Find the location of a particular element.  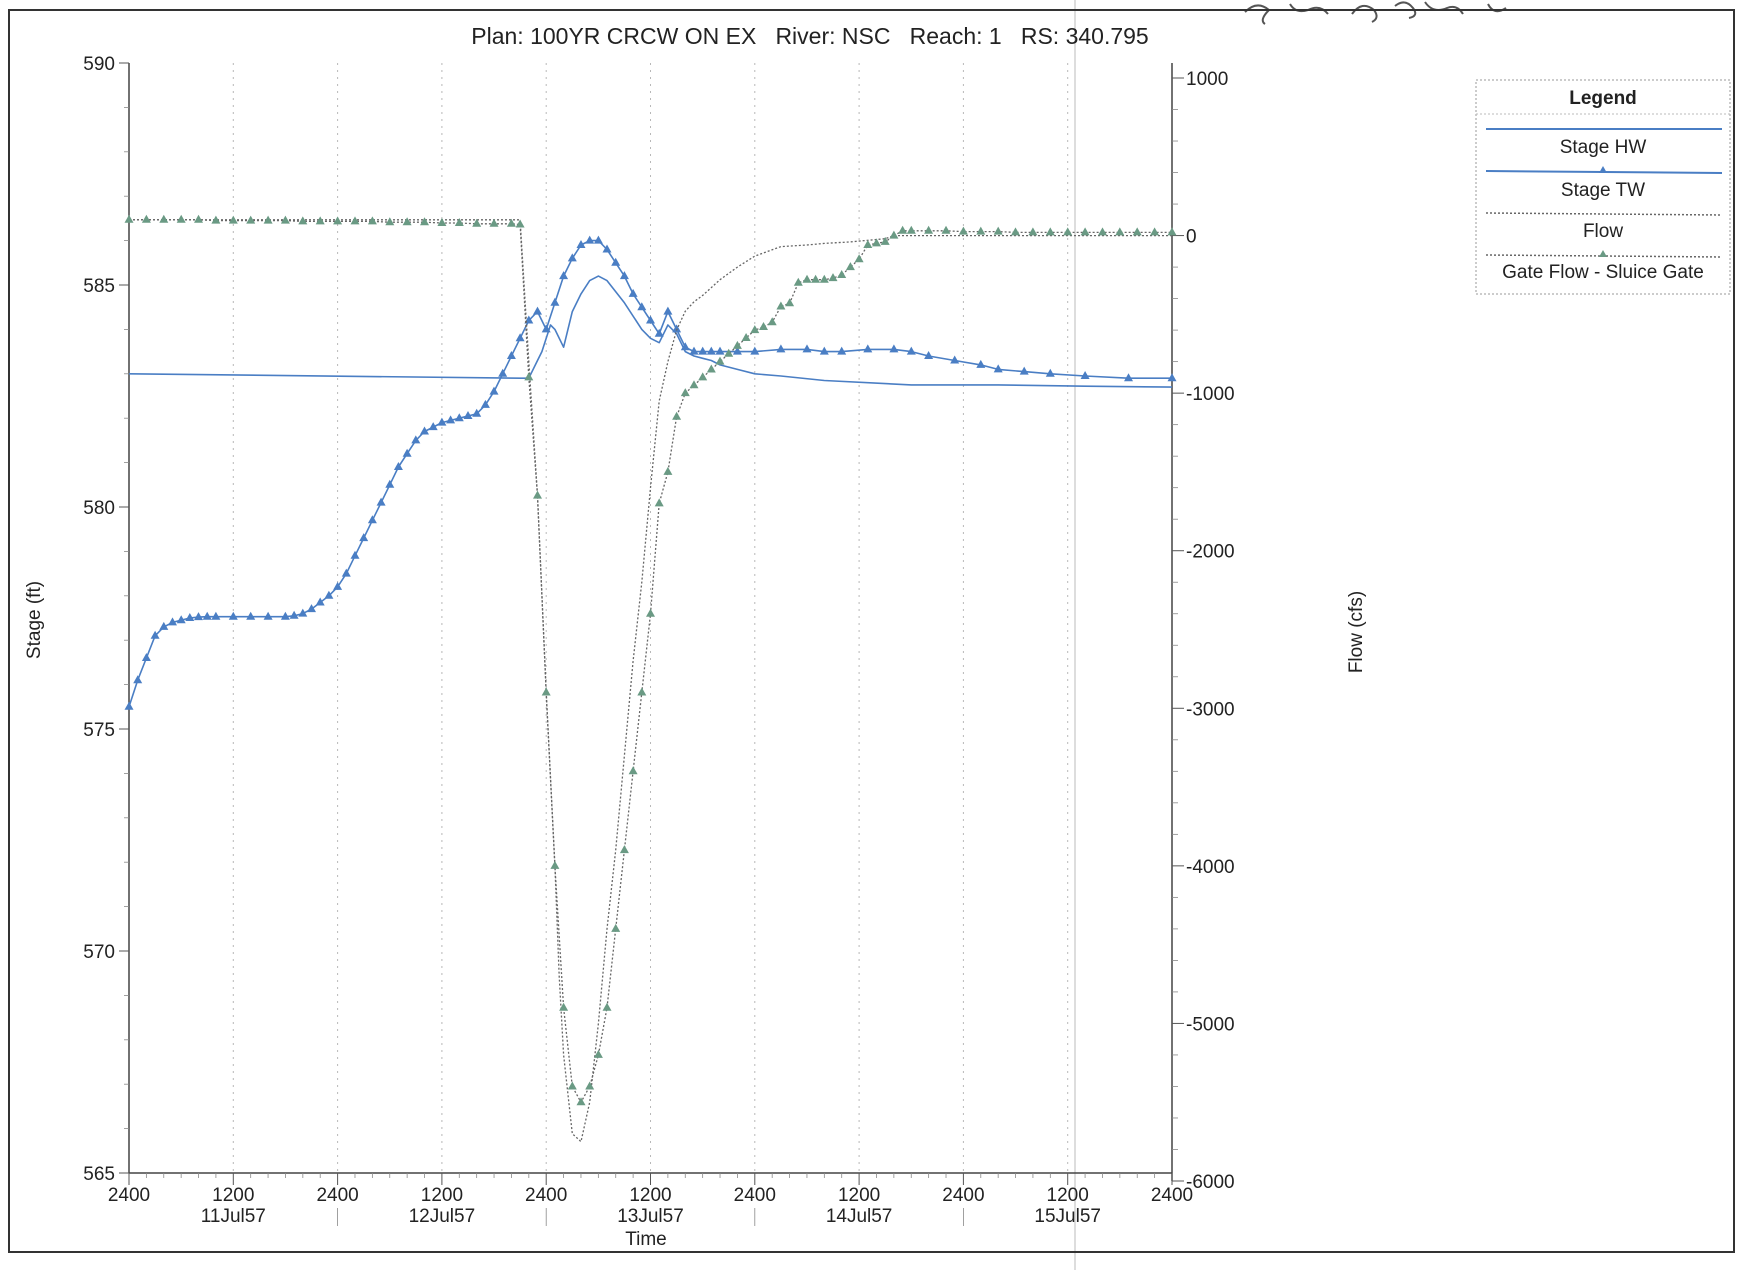

legend-title: Legend is located at coordinates (1603, 98).